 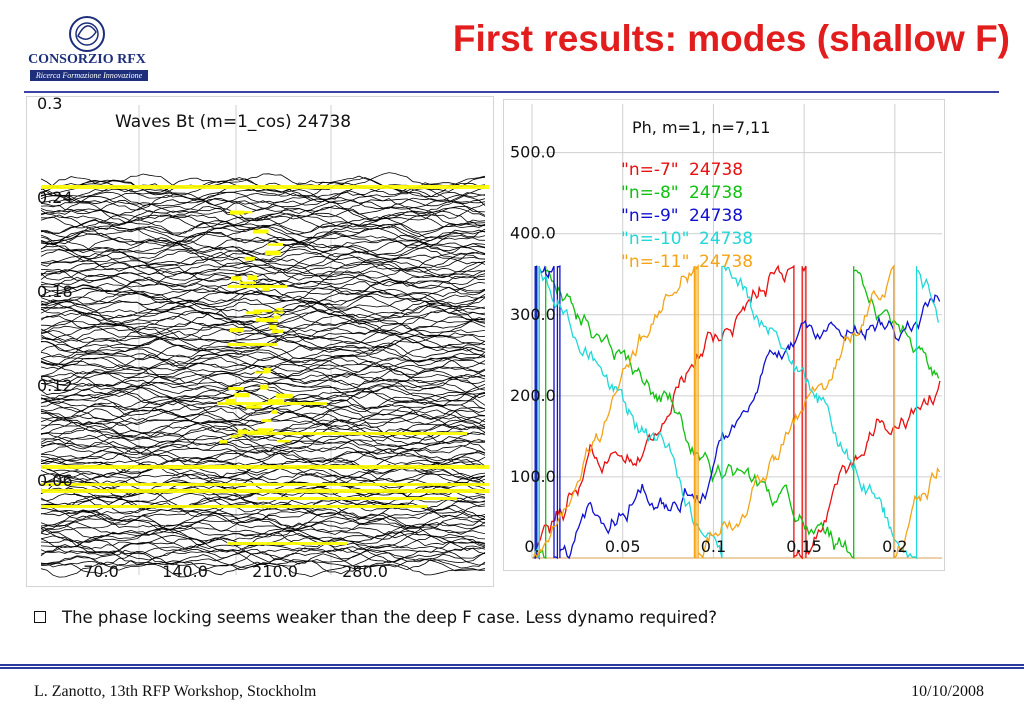 What do you see at coordinates (894, 546) in the screenshot?
I see `x-tick-label: 0.2` at bounding box center [894, 546].